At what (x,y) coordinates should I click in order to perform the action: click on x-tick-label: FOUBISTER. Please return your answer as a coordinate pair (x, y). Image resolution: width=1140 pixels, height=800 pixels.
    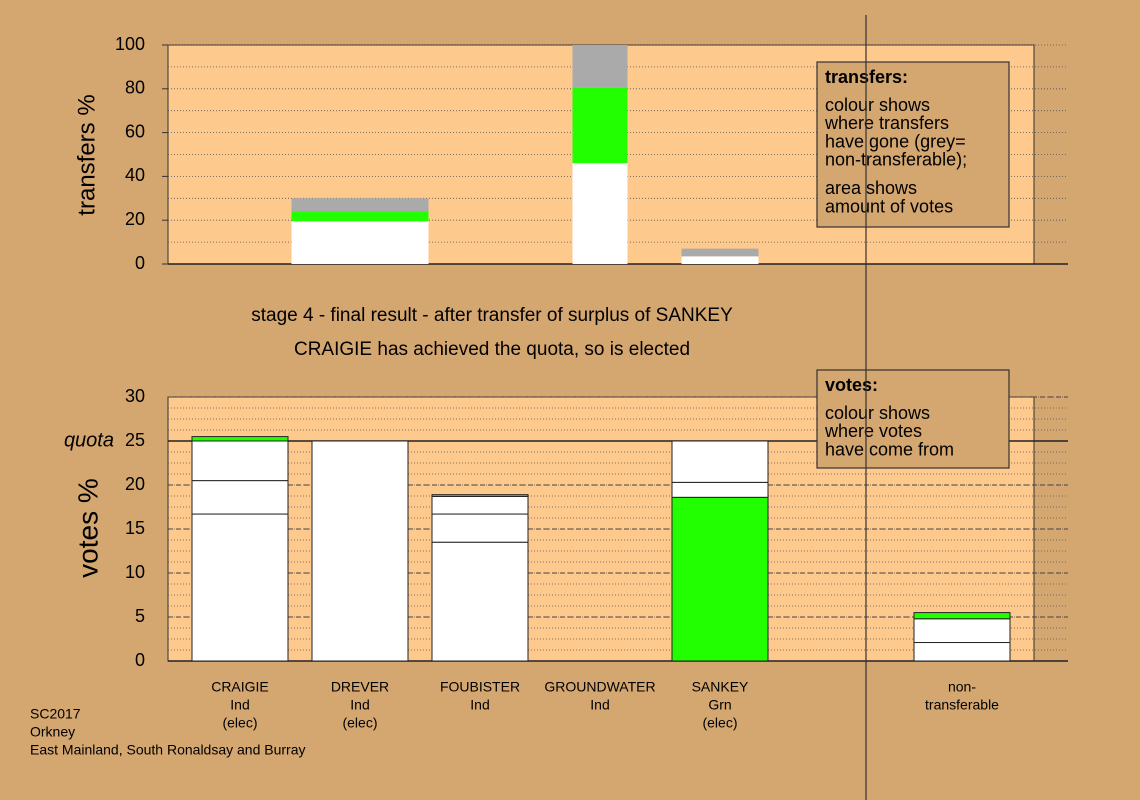
    Looking at the image, I should click on (480, 687).